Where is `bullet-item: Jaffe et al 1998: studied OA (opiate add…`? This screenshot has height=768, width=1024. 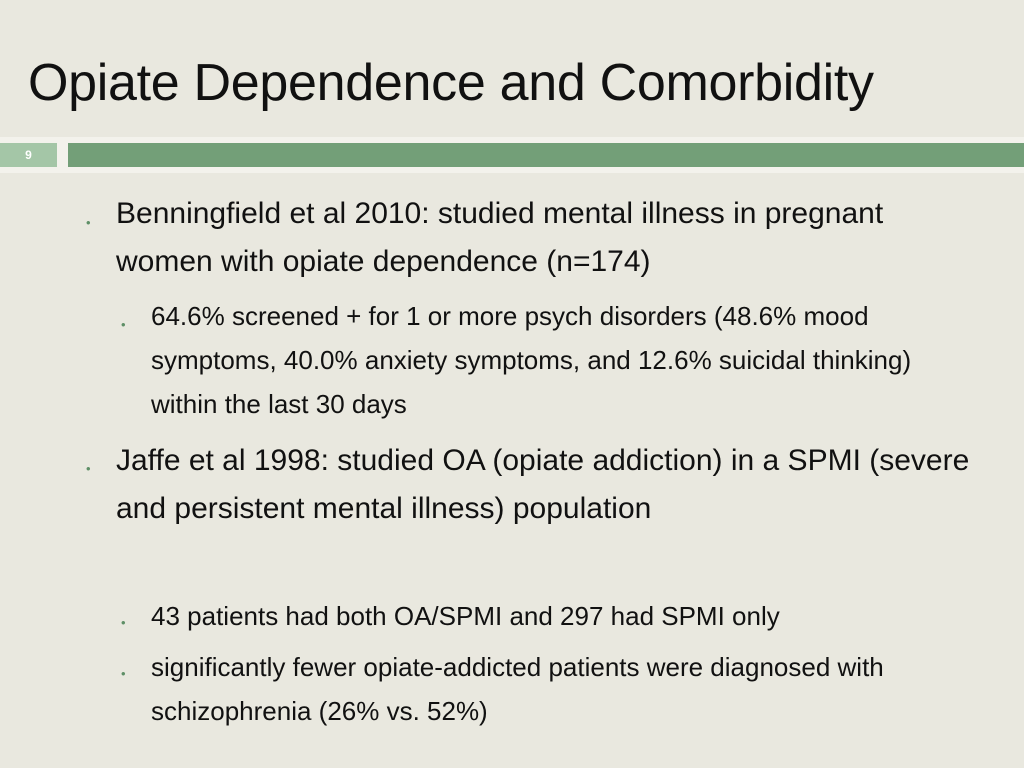
bullet-item: Jaffe et al 1998: studied OA (opiate add… is located at coordinates (543, 484).